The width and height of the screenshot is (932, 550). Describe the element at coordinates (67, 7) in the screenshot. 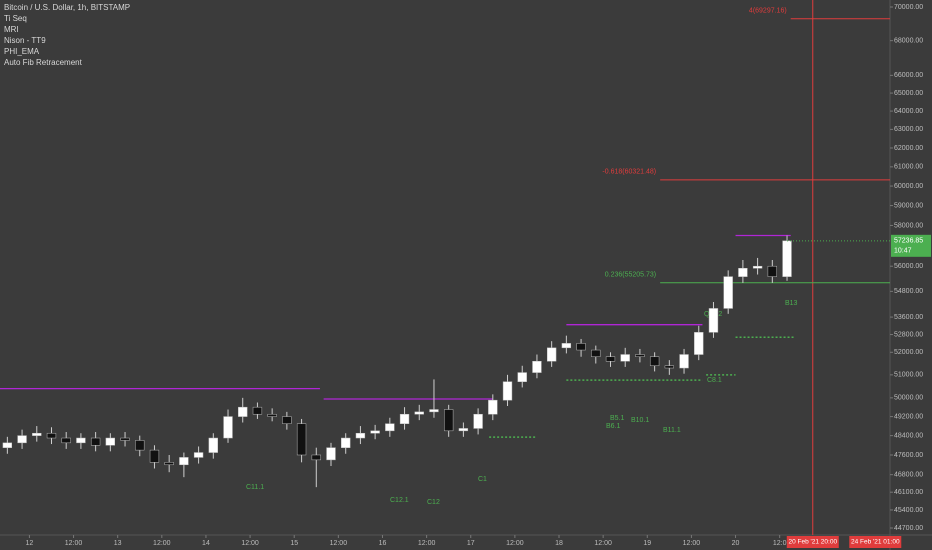

I see `symbol-title: Bitcoin / U.S. Dollar, 1h, BITSTAMP` at that location.